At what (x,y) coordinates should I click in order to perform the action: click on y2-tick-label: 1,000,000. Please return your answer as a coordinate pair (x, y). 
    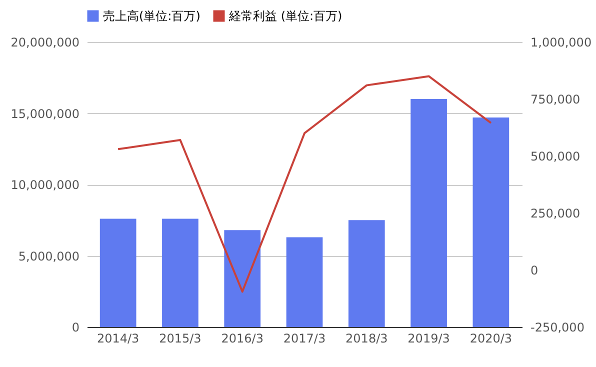
    Looking at the image, I should click on (561, 43).